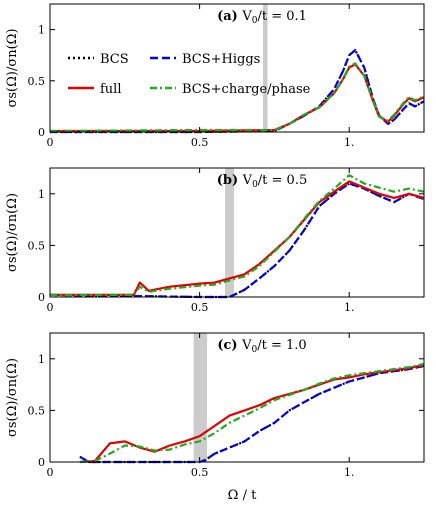 The width and height of the screenshot is (436, 517). I want to click on legend-label: full, so click(111, 89).